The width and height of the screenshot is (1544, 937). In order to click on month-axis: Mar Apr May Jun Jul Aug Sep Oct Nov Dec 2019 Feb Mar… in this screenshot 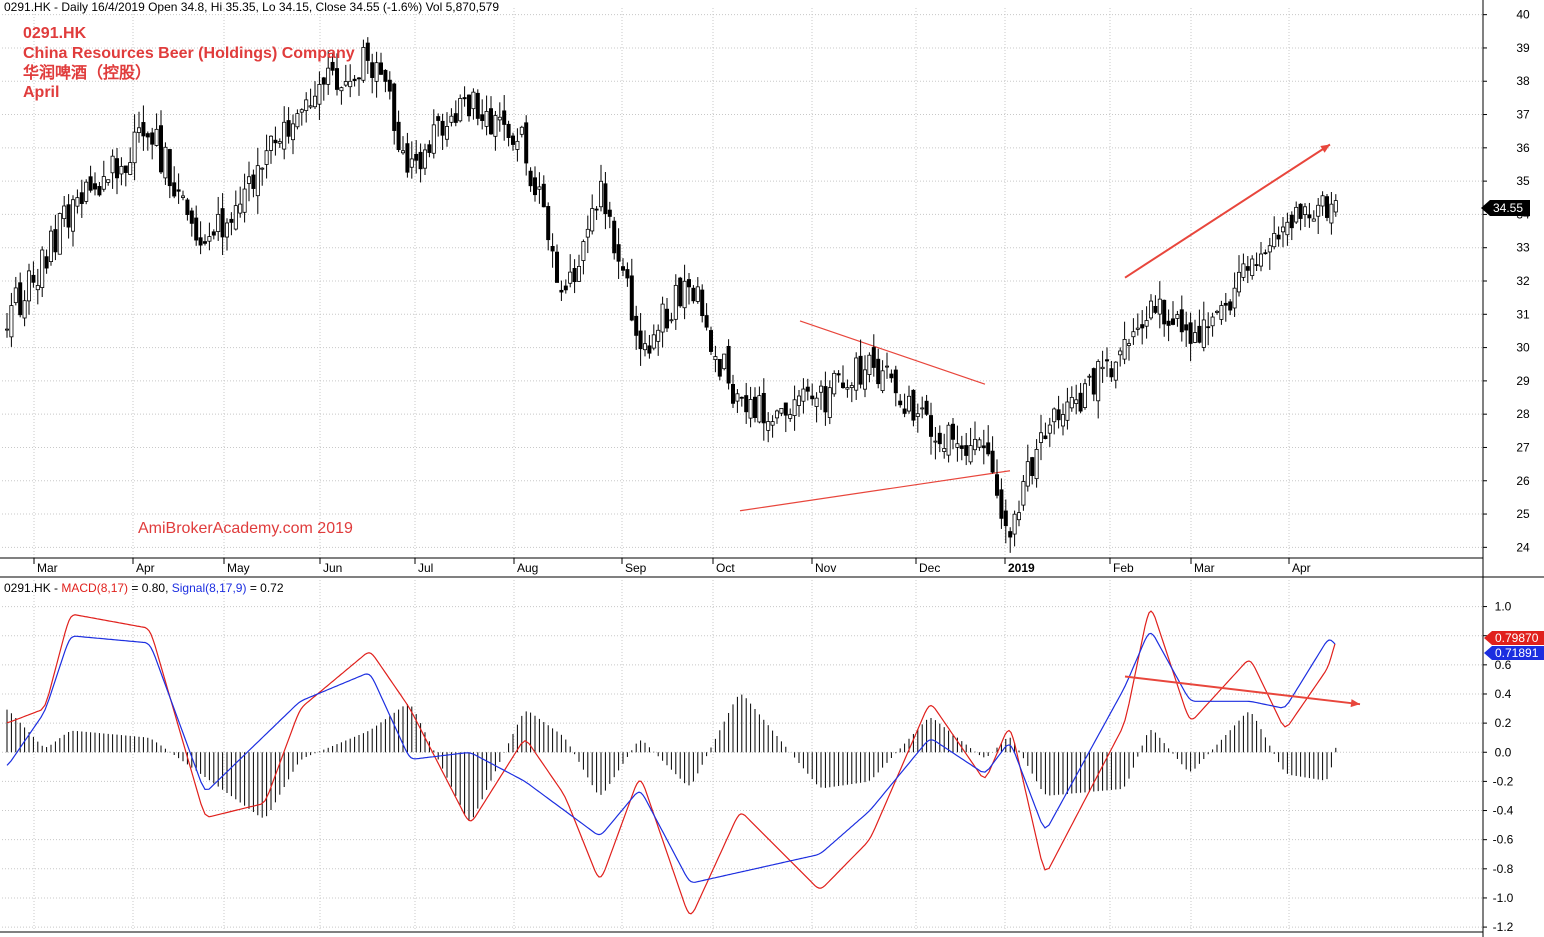, I will do `click(672, 566)`.